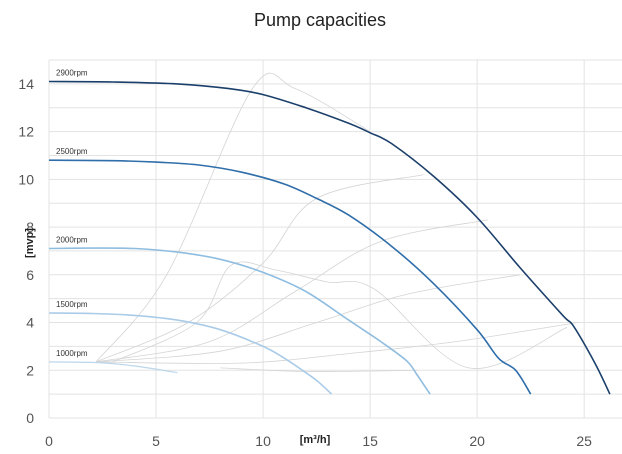 The height and width of the screenshot is (454, 622). I want to click on series-line-1500rpm, so click(190, 353).